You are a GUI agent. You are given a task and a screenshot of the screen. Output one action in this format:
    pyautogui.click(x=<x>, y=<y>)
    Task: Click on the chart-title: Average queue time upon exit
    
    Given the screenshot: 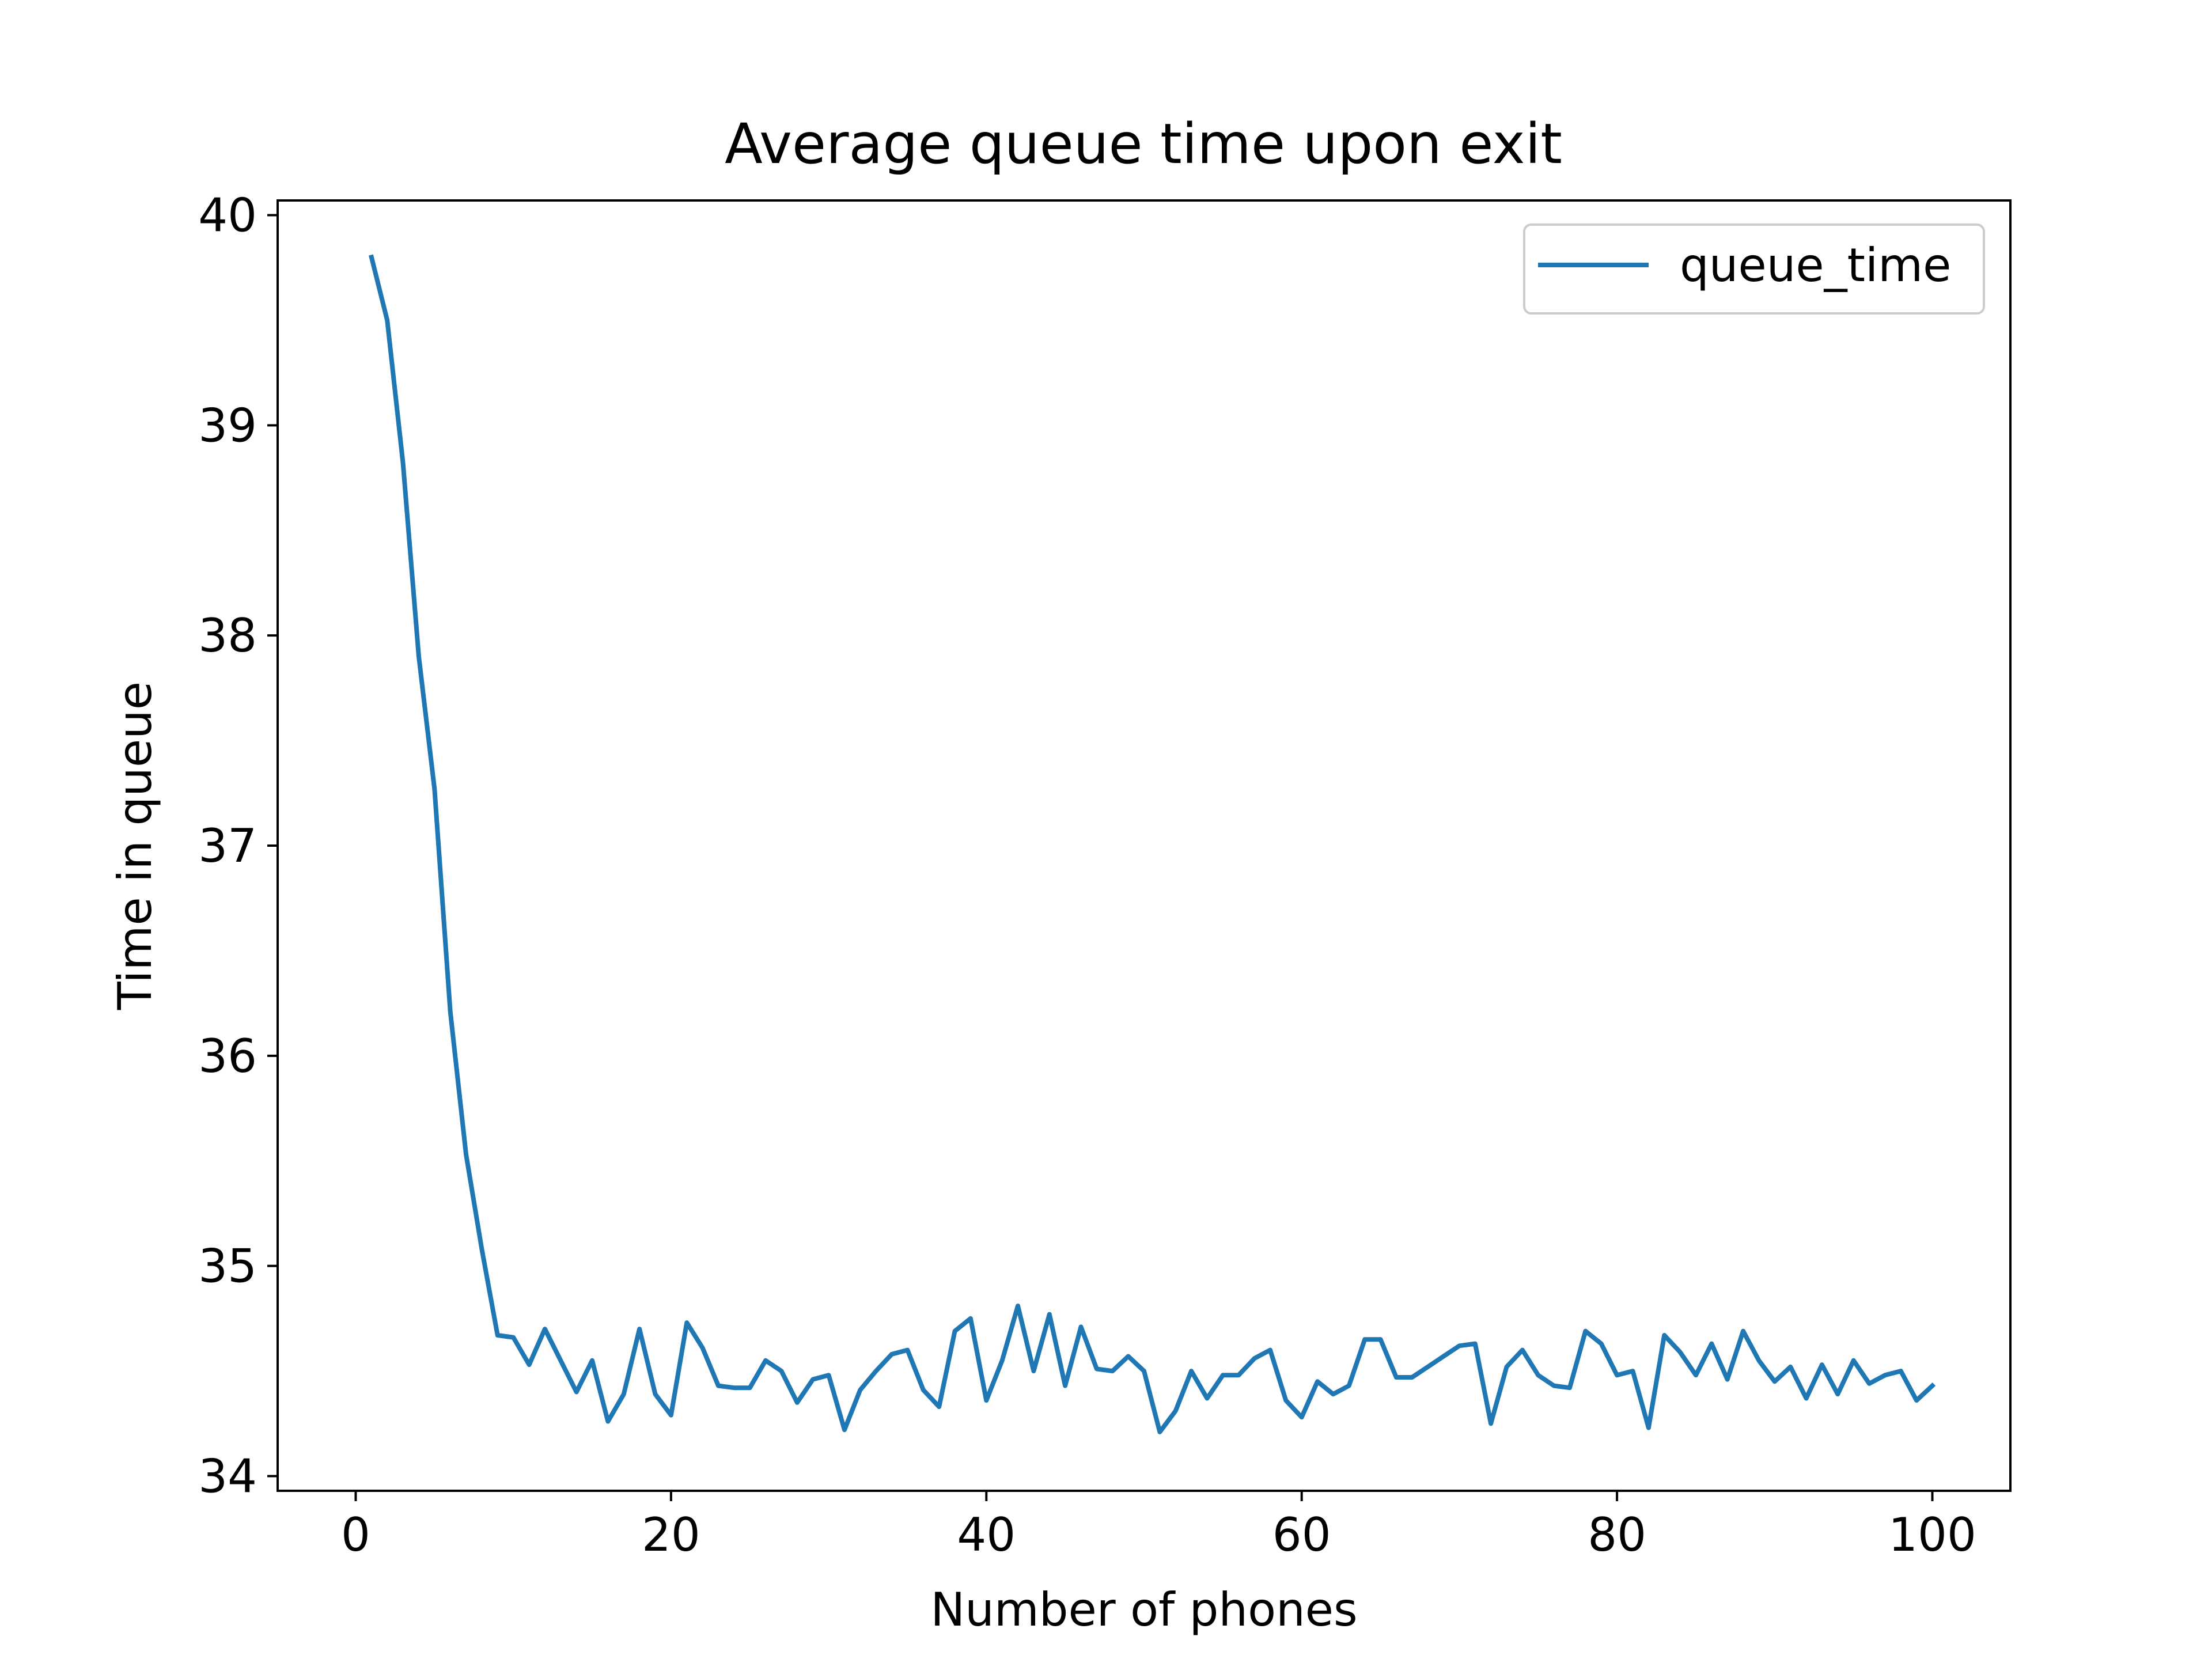 What is the action you would take?
    pyautogui.click(x=1143, y=144)
    